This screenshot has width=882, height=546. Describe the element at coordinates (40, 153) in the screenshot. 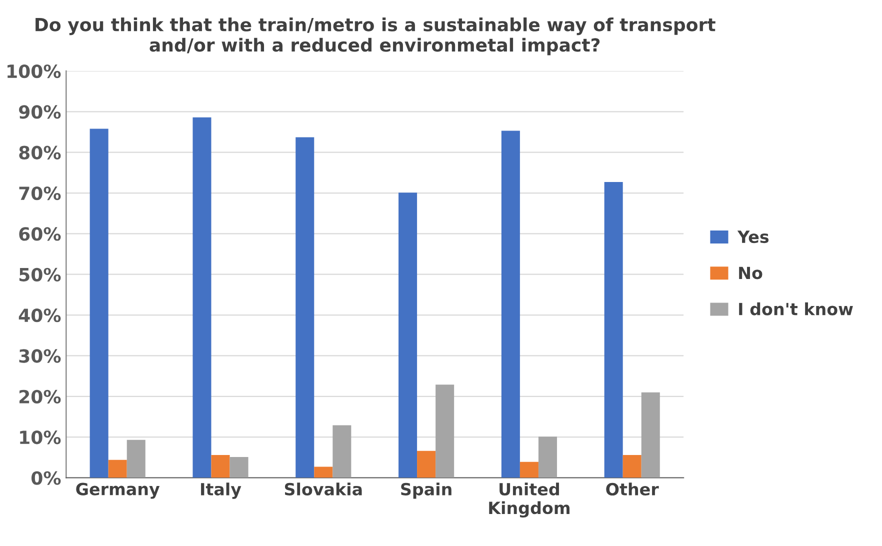

I see `y-tick-label: 80%` at that location.